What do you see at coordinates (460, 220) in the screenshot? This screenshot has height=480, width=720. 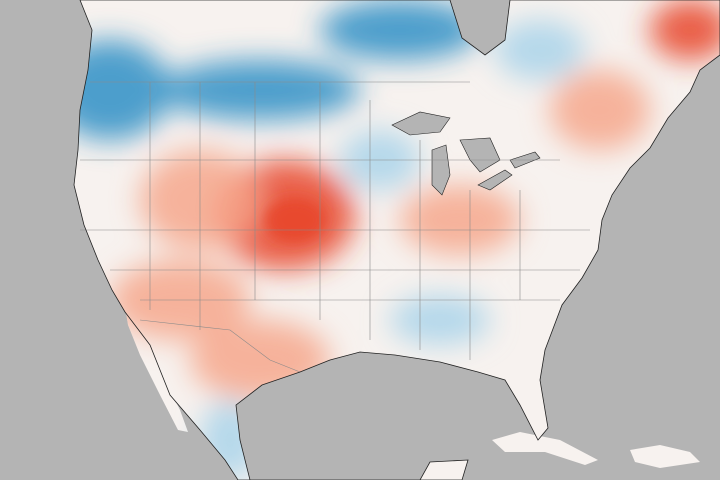 I see `warm-anomaly-ohio-valley` at bounding box center [460, 220].